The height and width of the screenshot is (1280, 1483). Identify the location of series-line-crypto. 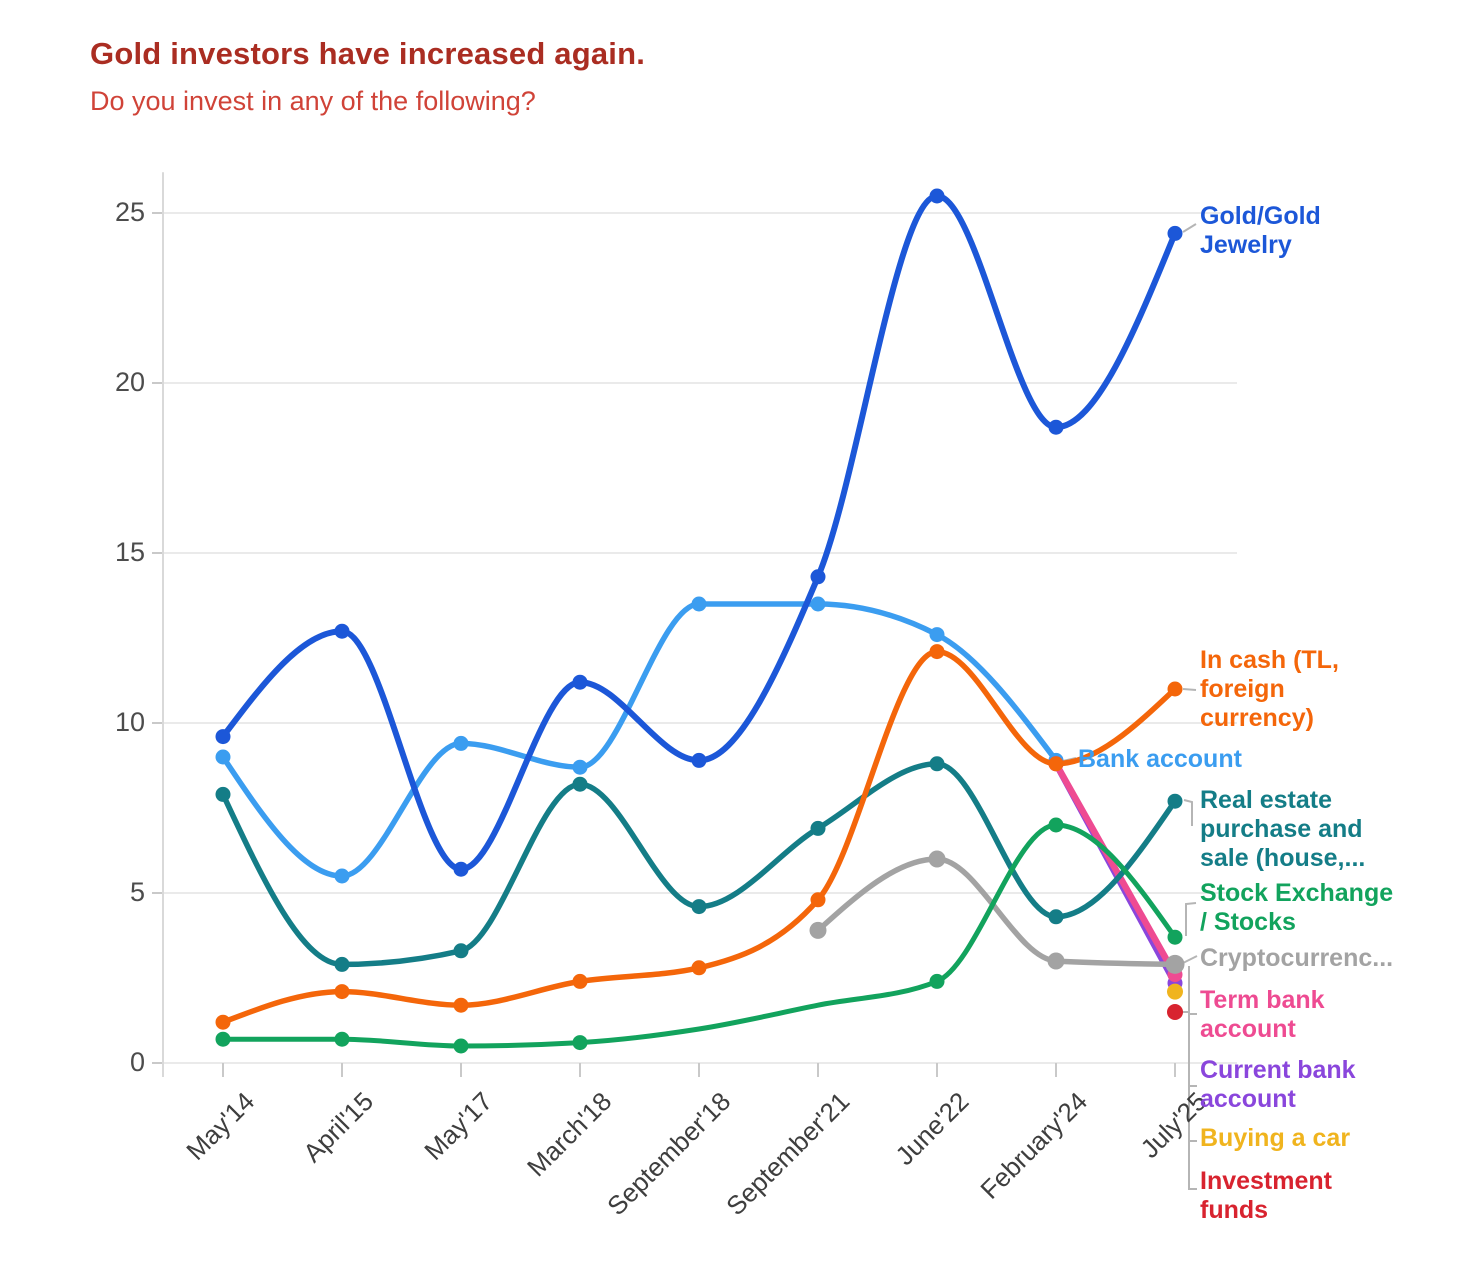
(996, 912).